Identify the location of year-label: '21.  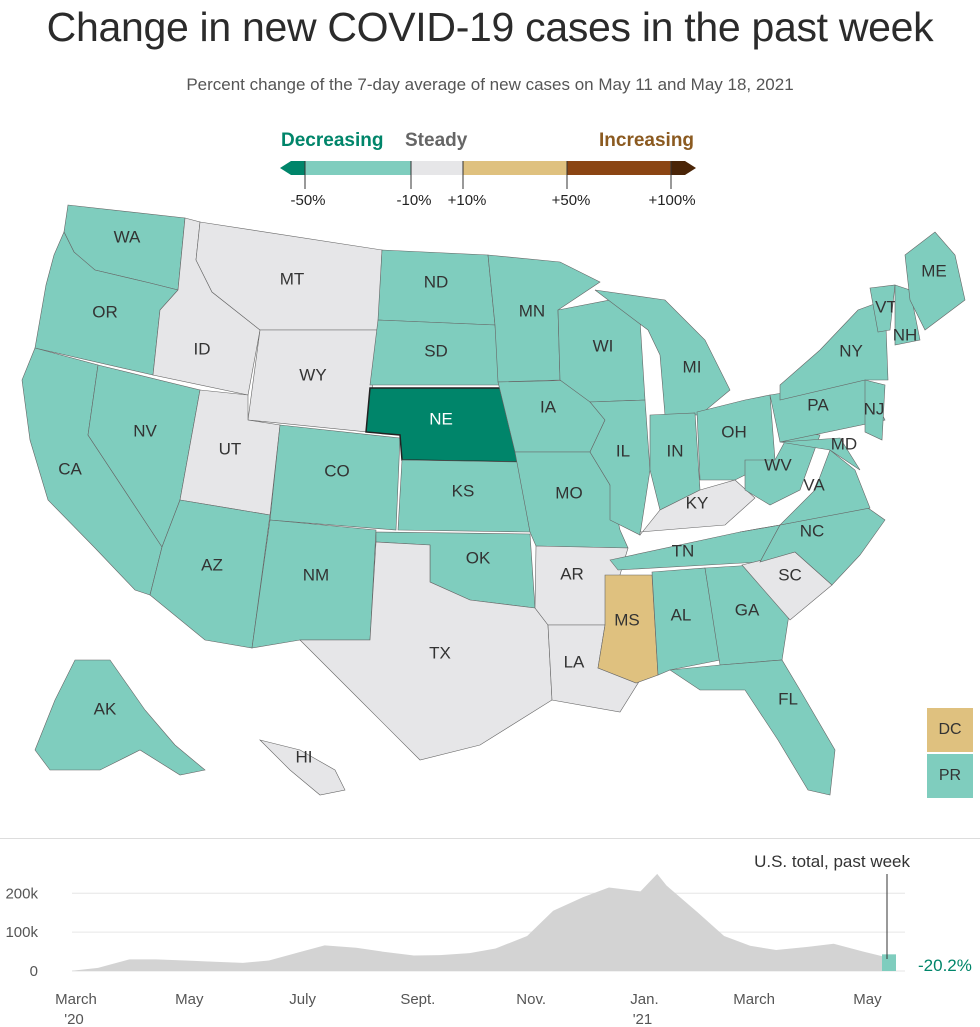
(643, 1019).